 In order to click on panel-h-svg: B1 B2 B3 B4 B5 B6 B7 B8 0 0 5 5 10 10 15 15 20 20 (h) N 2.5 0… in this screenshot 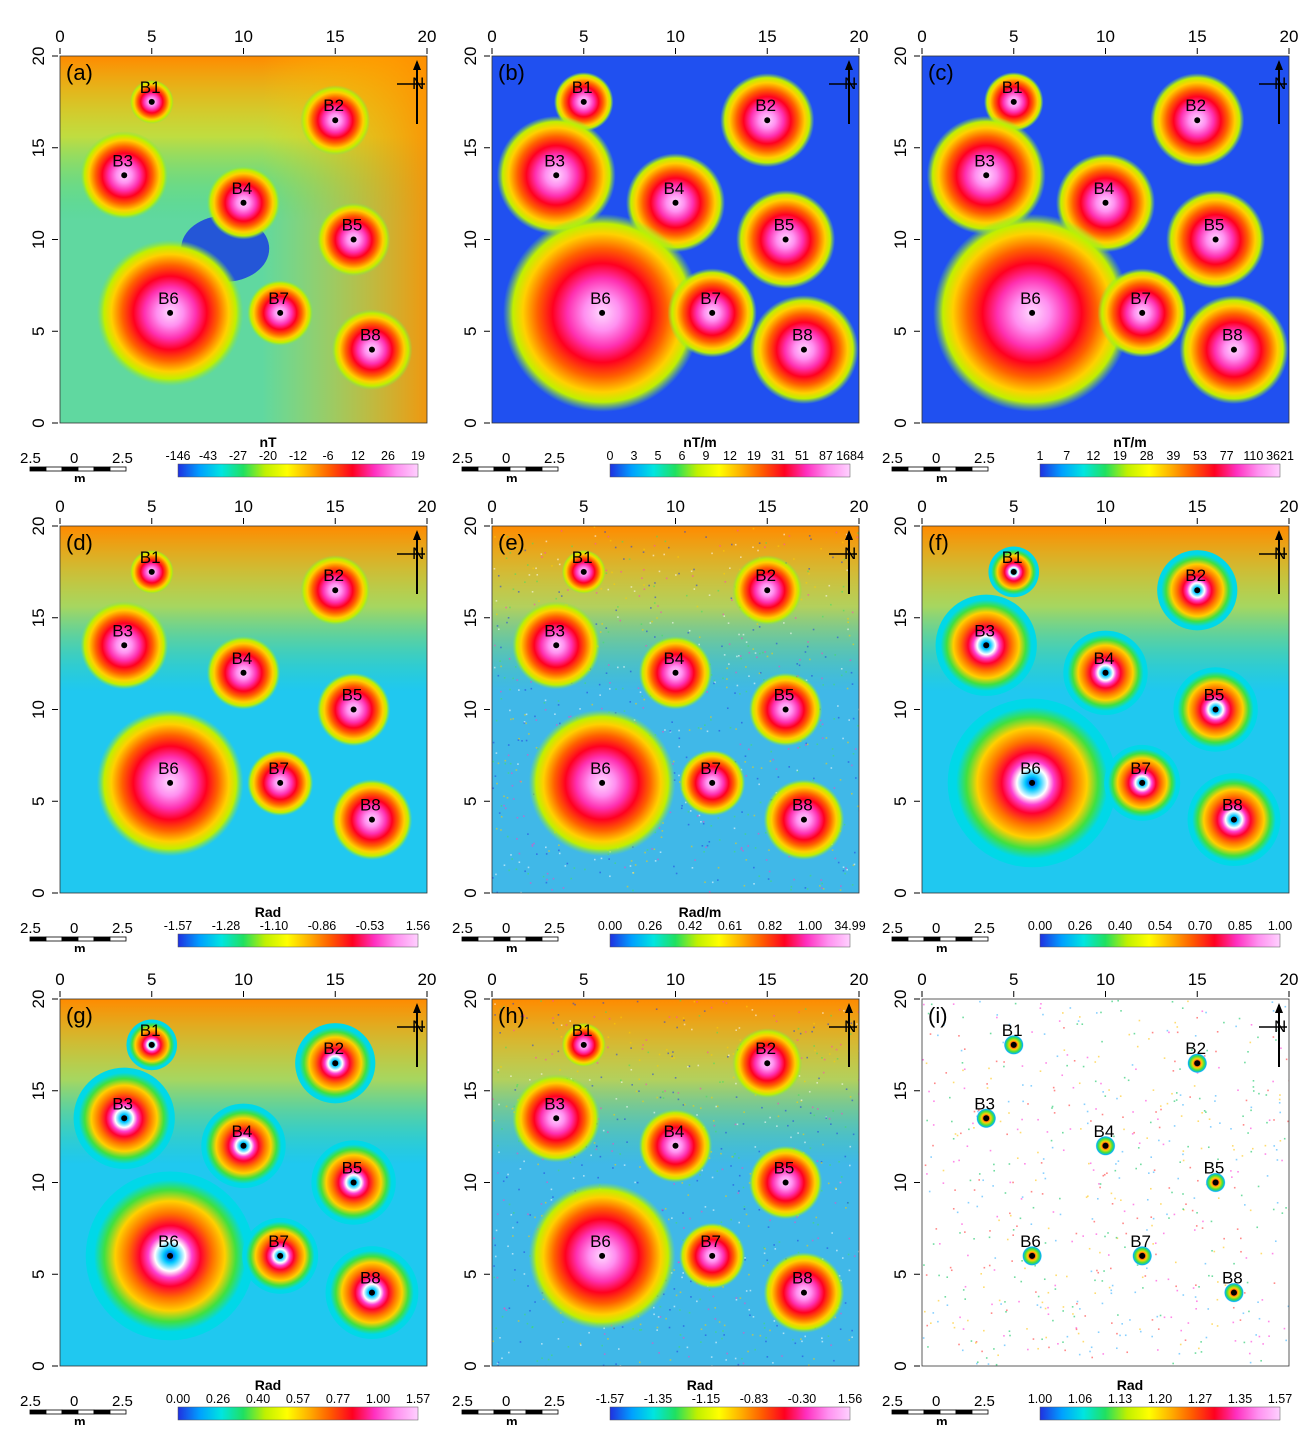, I will do `click(660, 1197)`.